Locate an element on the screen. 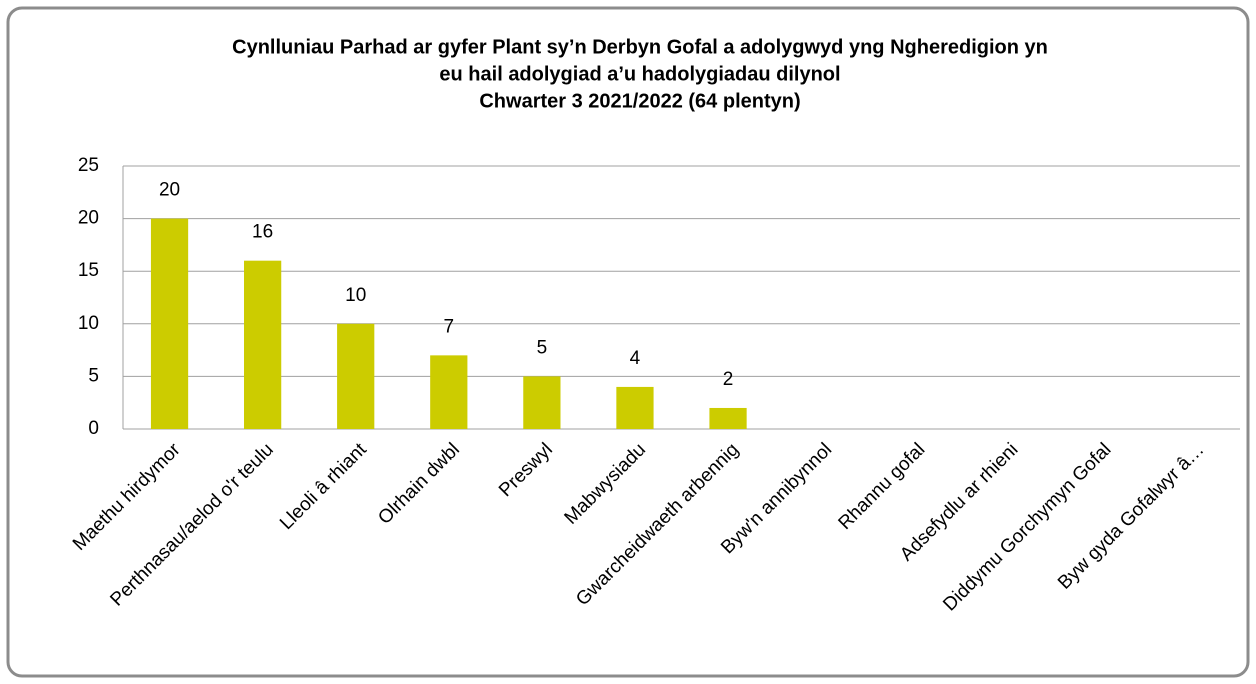 This screenshot has width=1256, height=684. y-tick-label: 10 is located at coordinates (88, 323).